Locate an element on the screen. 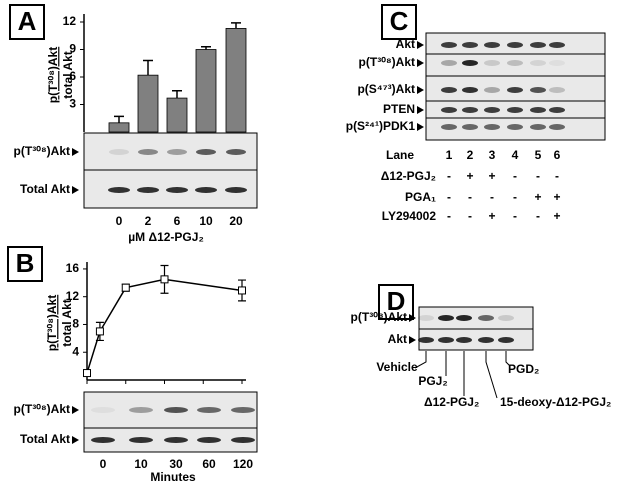 The width and height of the screenshot is (623, 487). lane-label: 60 is located at coordinates (209, 464).